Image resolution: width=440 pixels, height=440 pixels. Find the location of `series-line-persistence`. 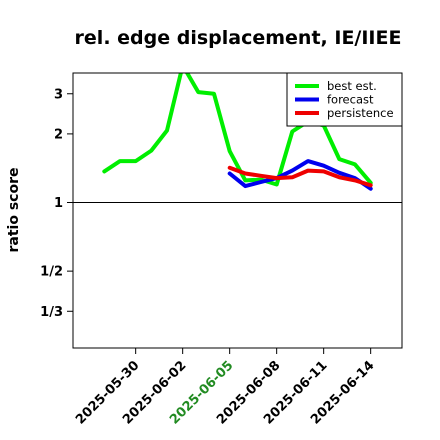

series-line-persistence is located at coordinates (300, 176).